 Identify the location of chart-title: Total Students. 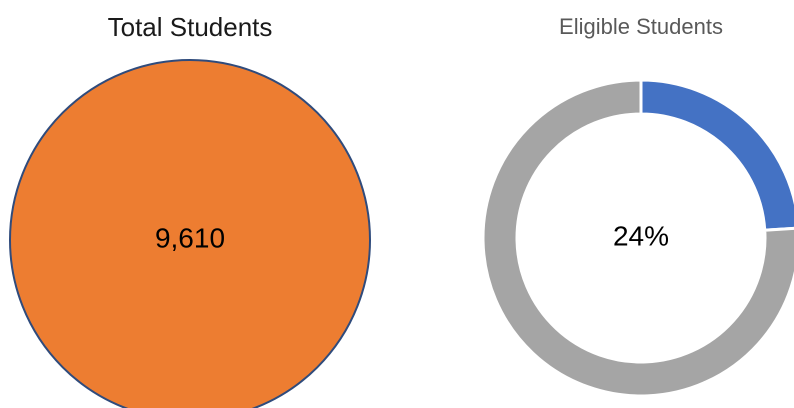
(190, 27).